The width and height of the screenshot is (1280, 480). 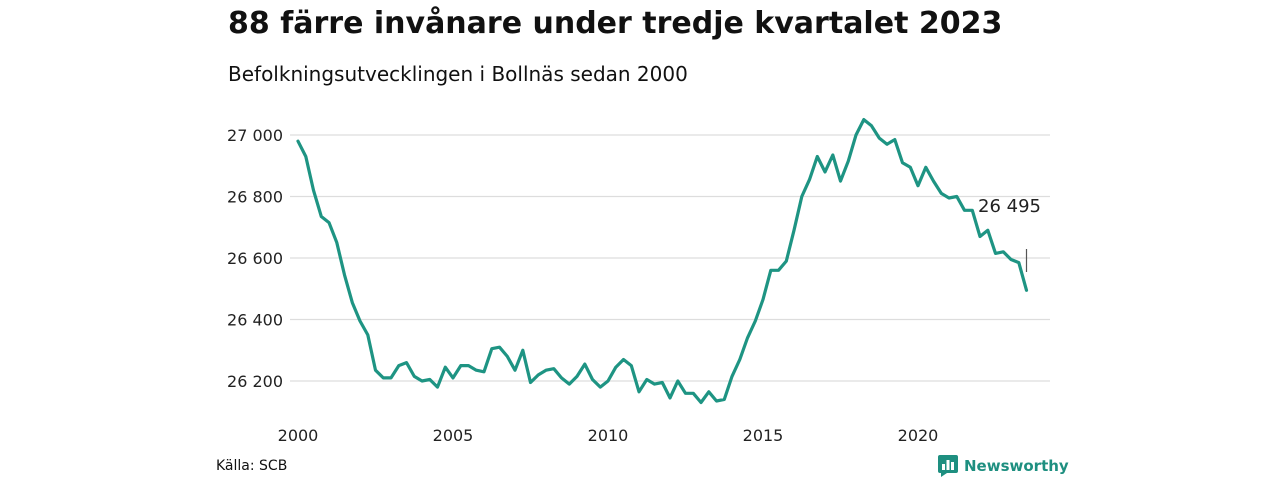 What do you see at coordinates (255, 197) in the screenshot?
I see `y-tick-label: 26 800` at bounding box center [255, 197].